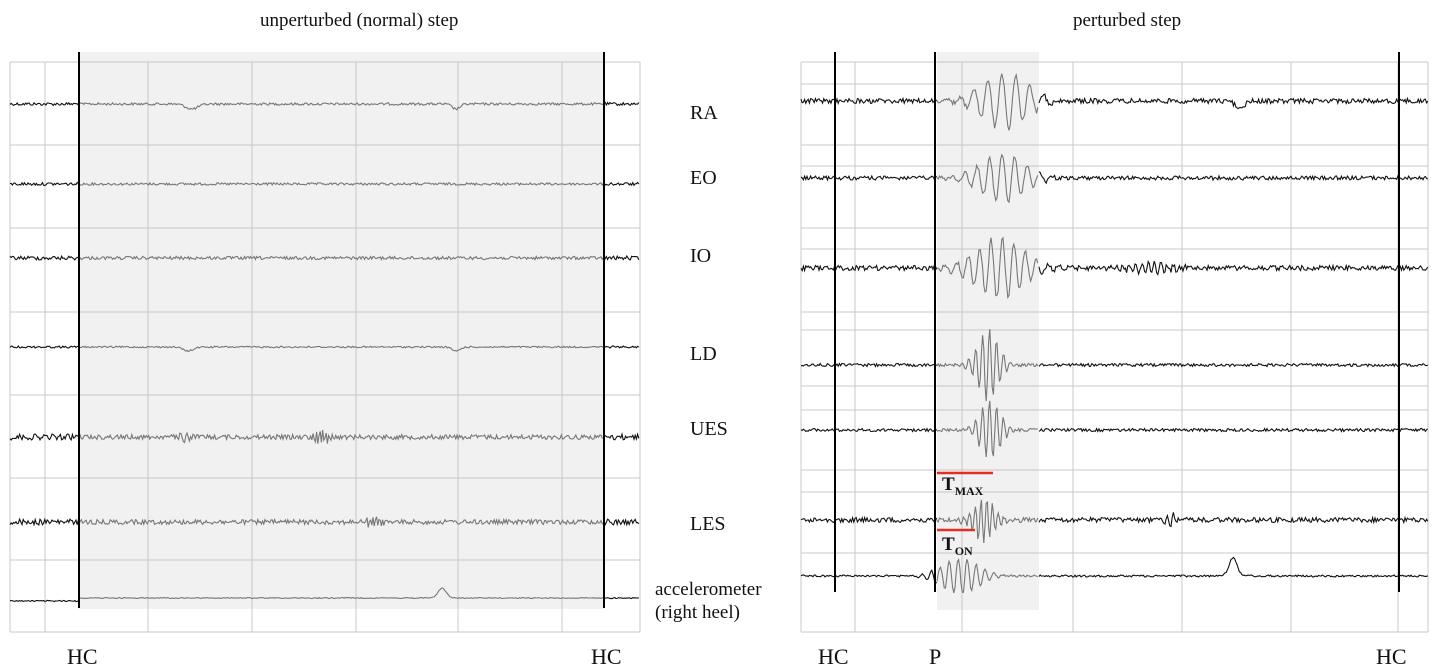  I want to click on channel-label-ues: UES, so click(709, 429).